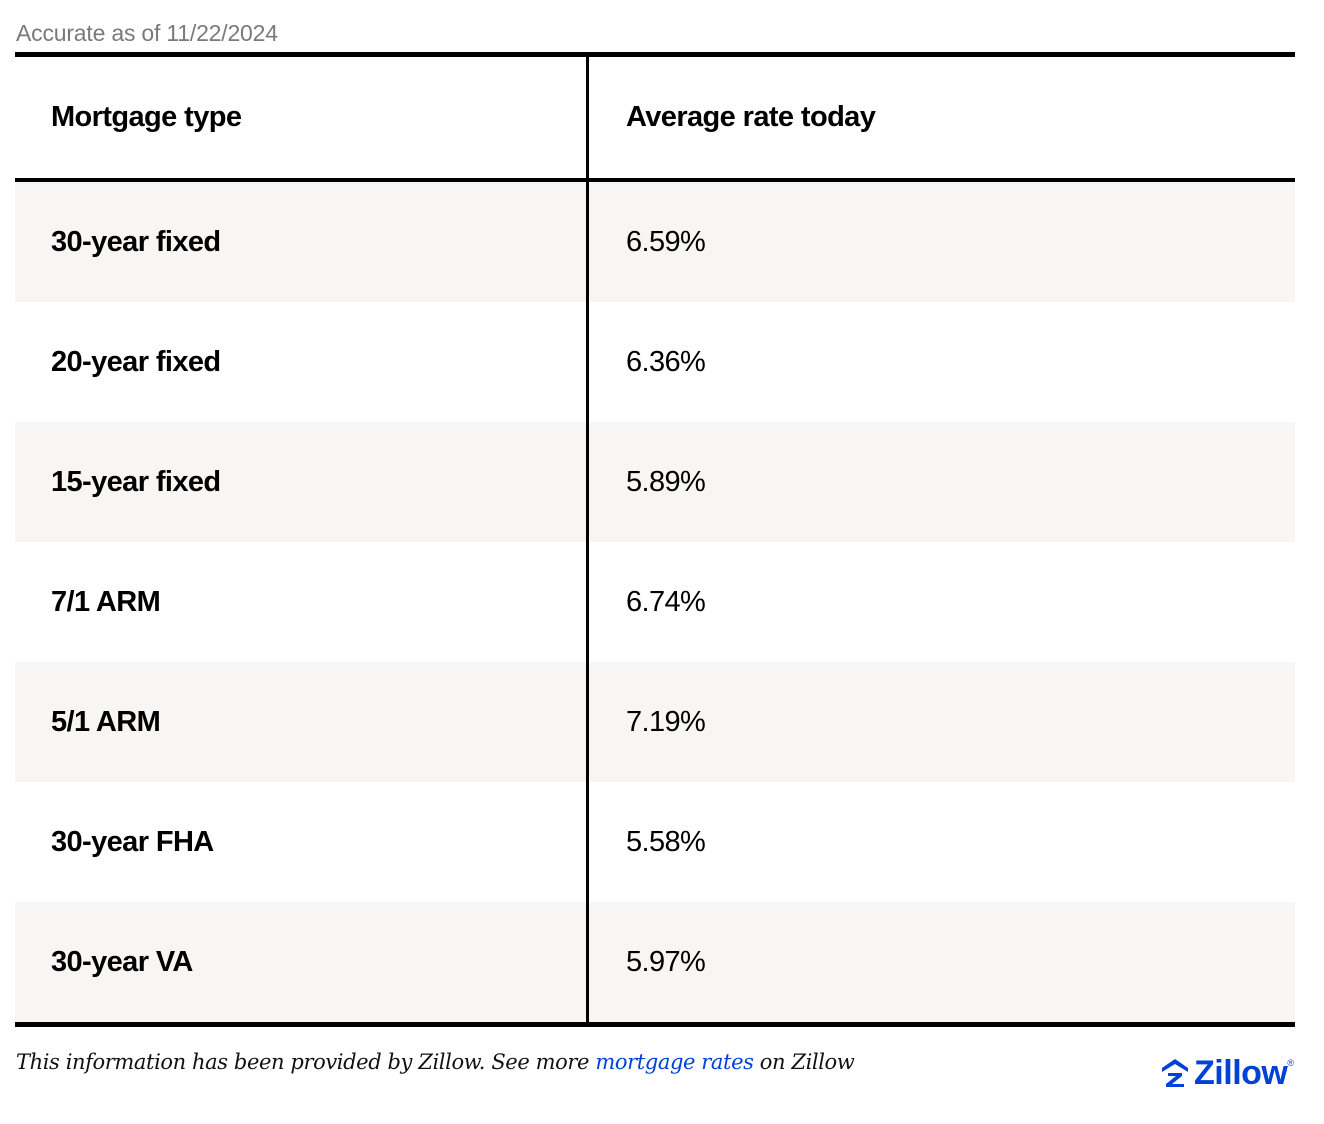 Image resolution: width=1324 pixels, height=1124 pixels. I want to click on zillow-house-icon, so click(1175, 1073).